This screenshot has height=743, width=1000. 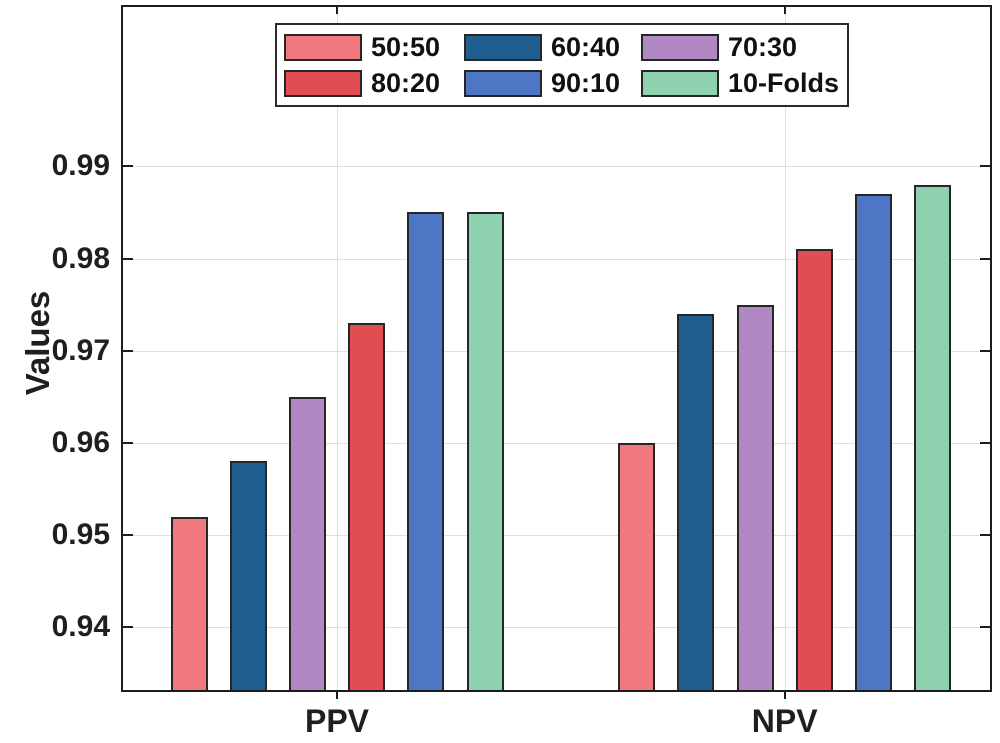 I want to click on legend-entry: 50:50, so click(x=374, y=47).